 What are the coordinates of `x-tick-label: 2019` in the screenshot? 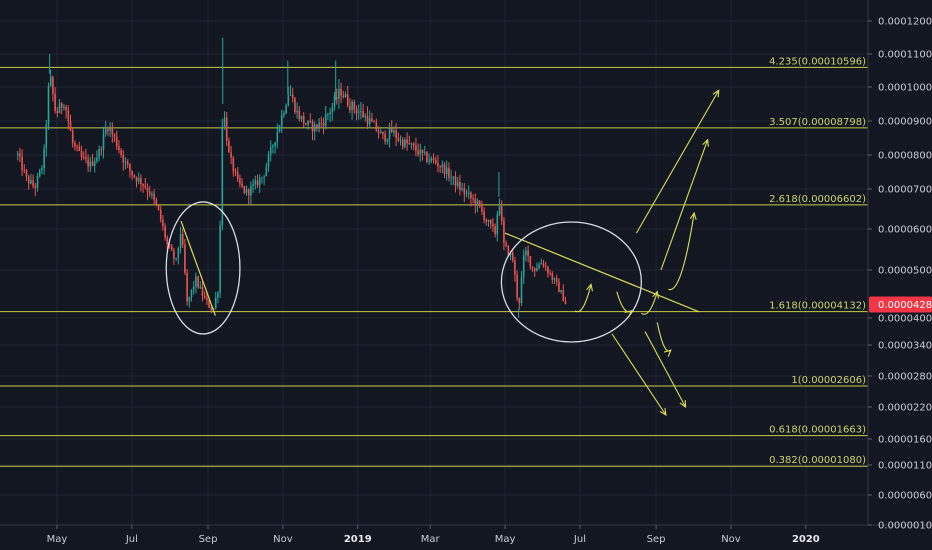 It's located at (358, 539).